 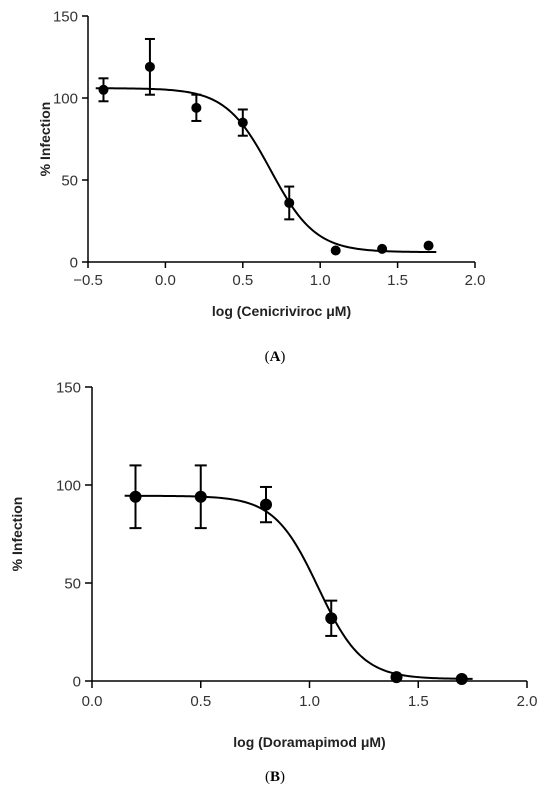 I want to click on x-axis-label: log (Doramapimod μM), so click(x=309, y=742).